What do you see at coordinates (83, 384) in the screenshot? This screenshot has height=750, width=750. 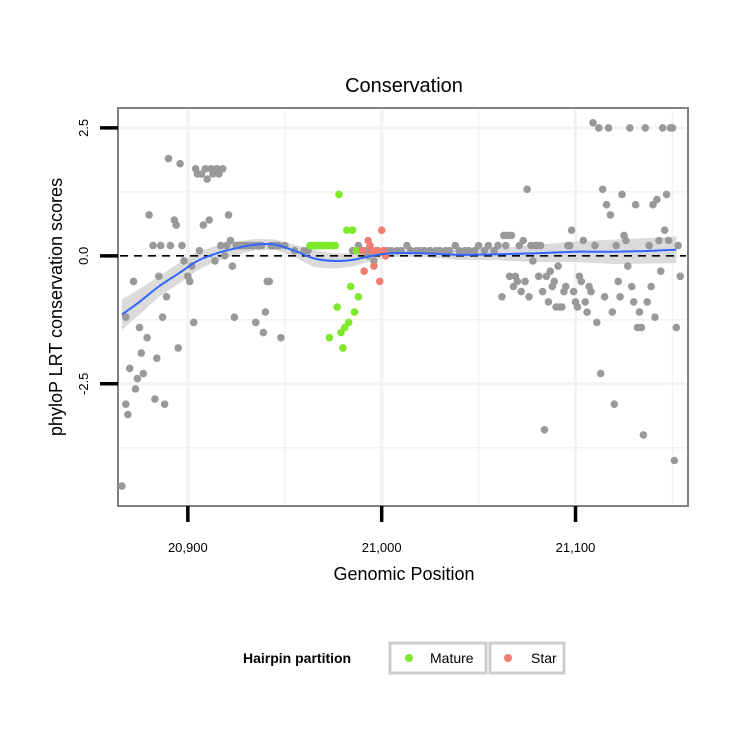 I see `y-tick-label: -2.5` at bounding box center [83, 384].